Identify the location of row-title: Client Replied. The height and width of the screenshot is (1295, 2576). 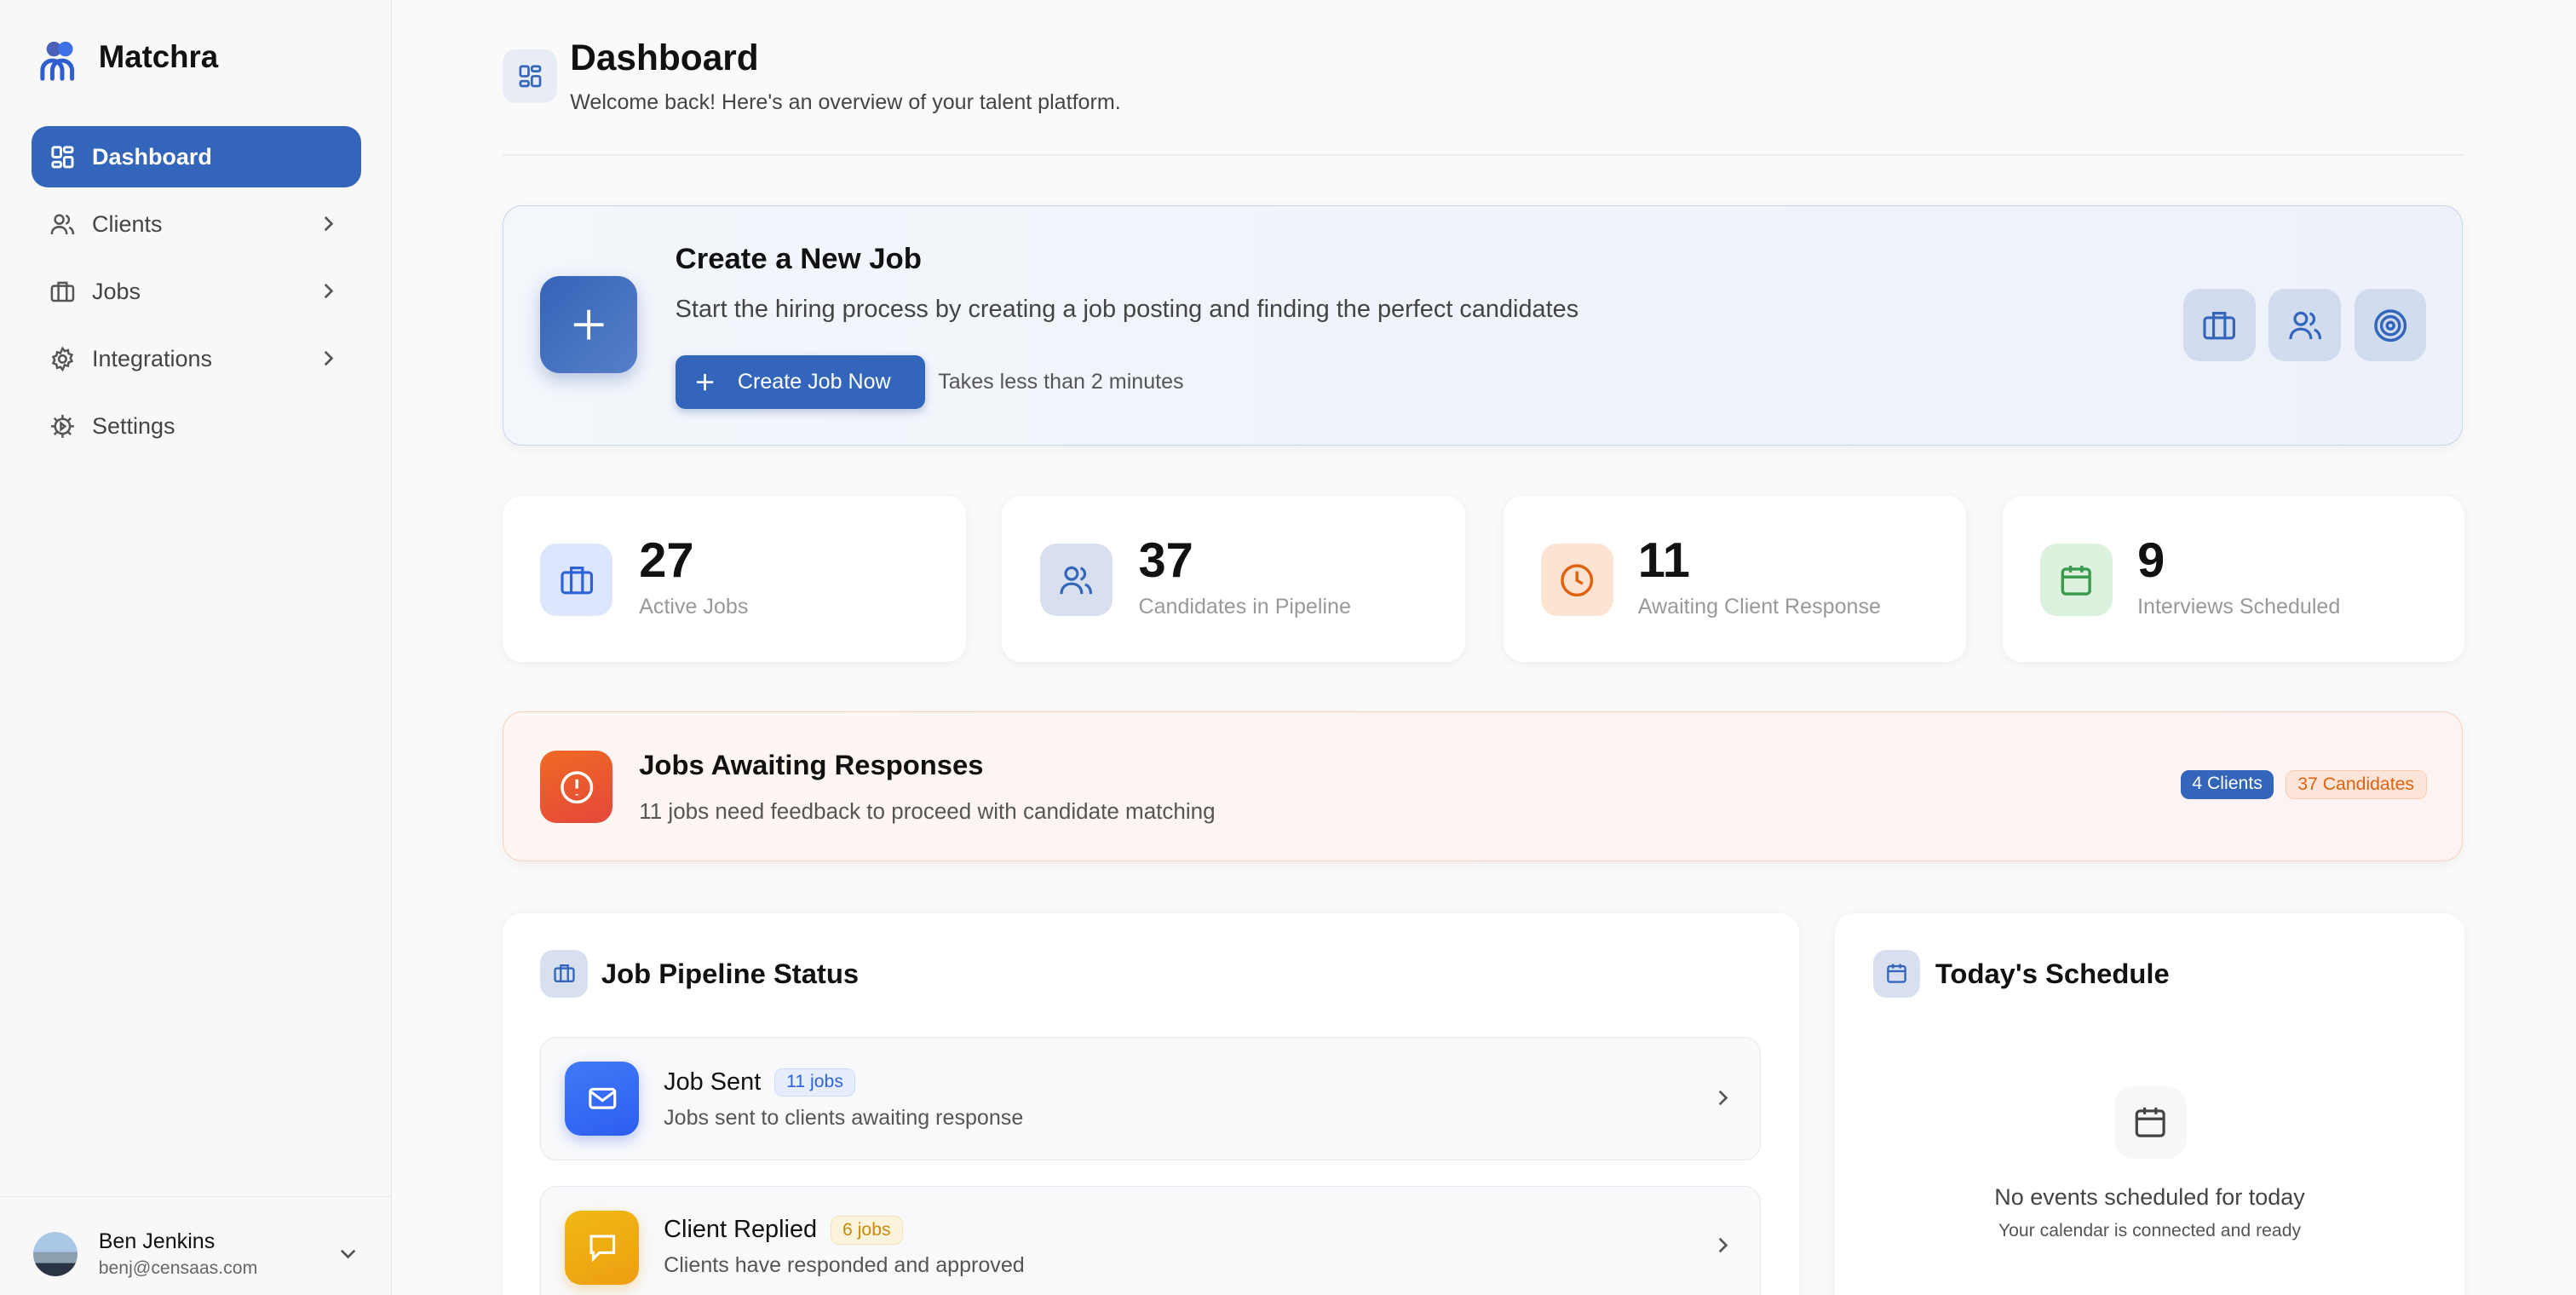
(741, 1230).